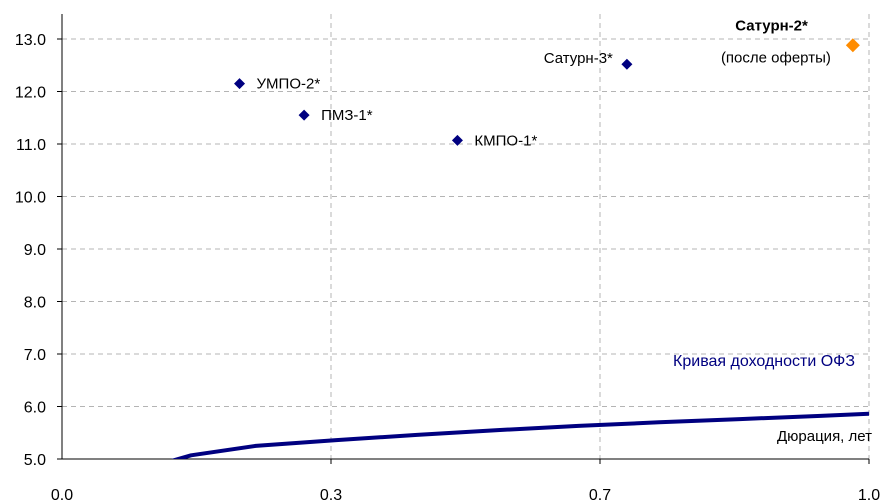 This screenshot has height=502, width=881. What do you see at coordinates (764, 361) in the screenshot?
I see `curve-label: Кривая доходности ОФЗ` at bounding box center [764, 361].